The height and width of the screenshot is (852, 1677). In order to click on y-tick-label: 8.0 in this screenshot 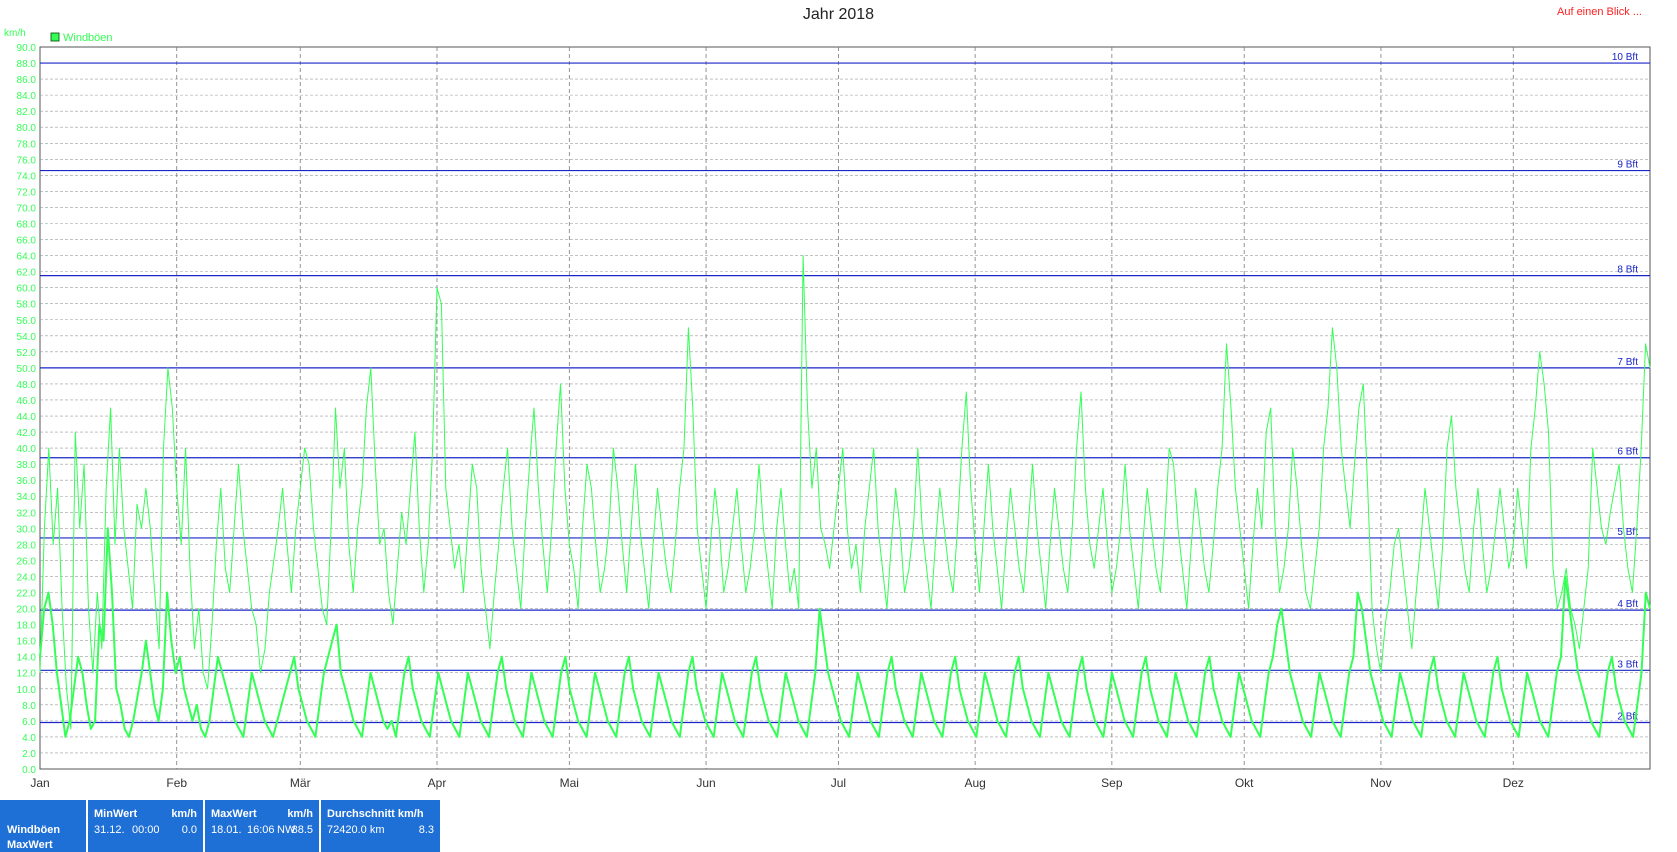, I will do `click(29, 706)`.